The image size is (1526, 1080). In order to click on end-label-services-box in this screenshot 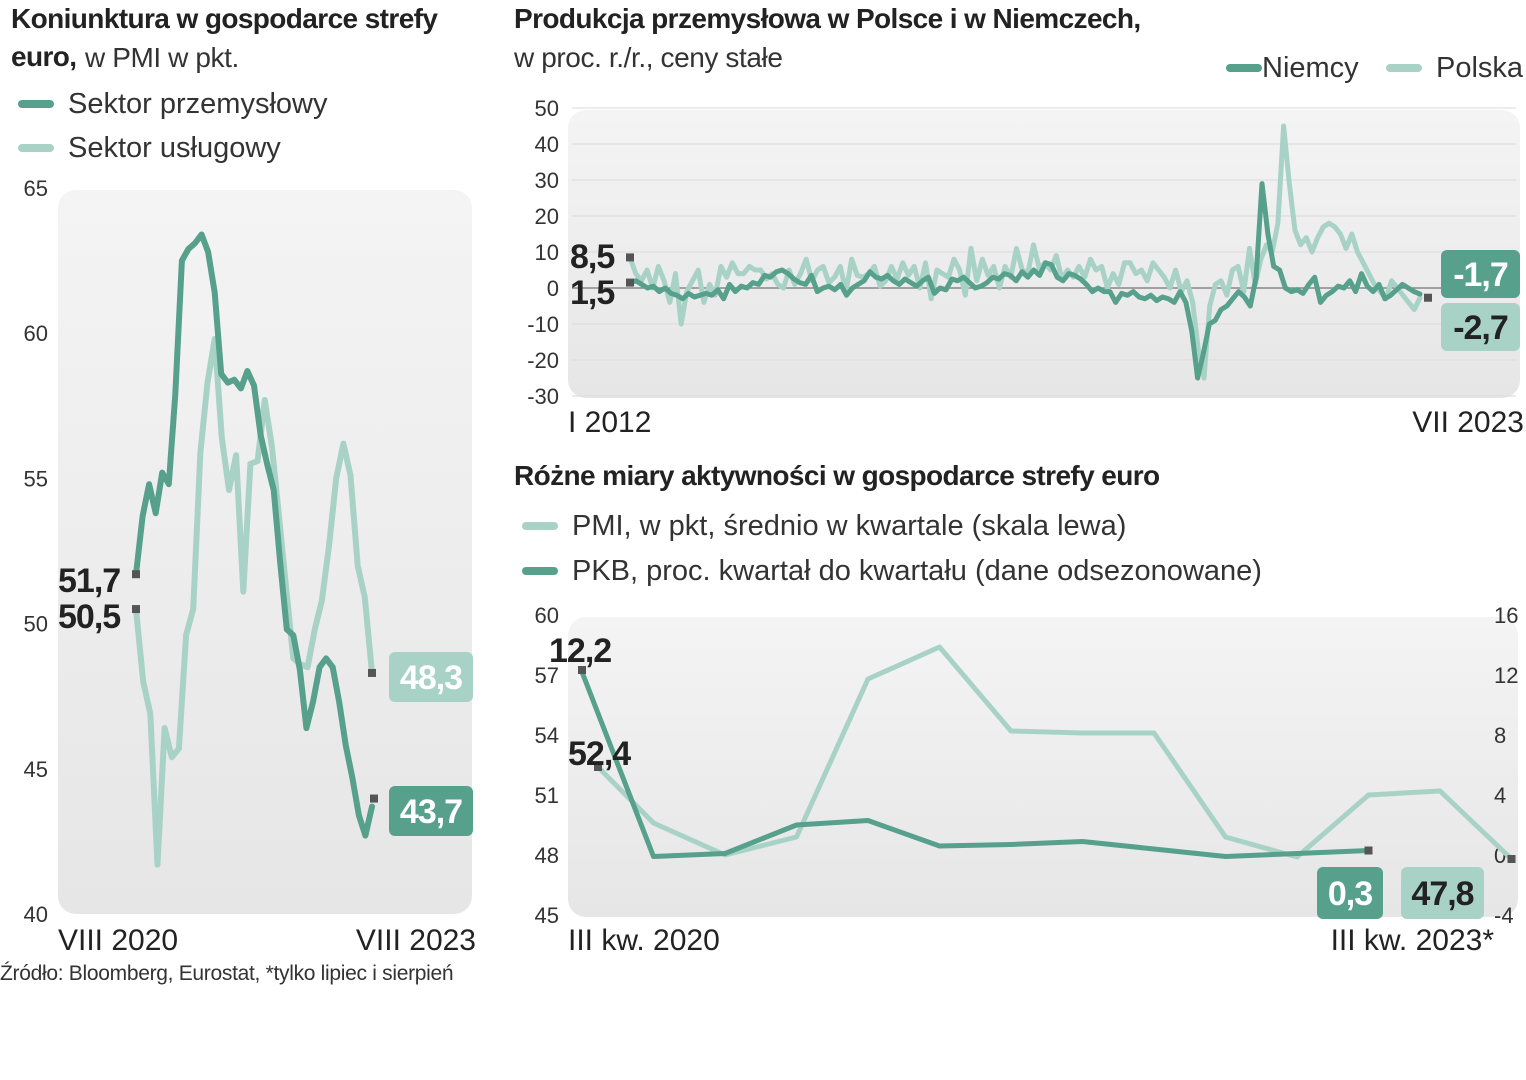, I will do `click(431, 677)`.